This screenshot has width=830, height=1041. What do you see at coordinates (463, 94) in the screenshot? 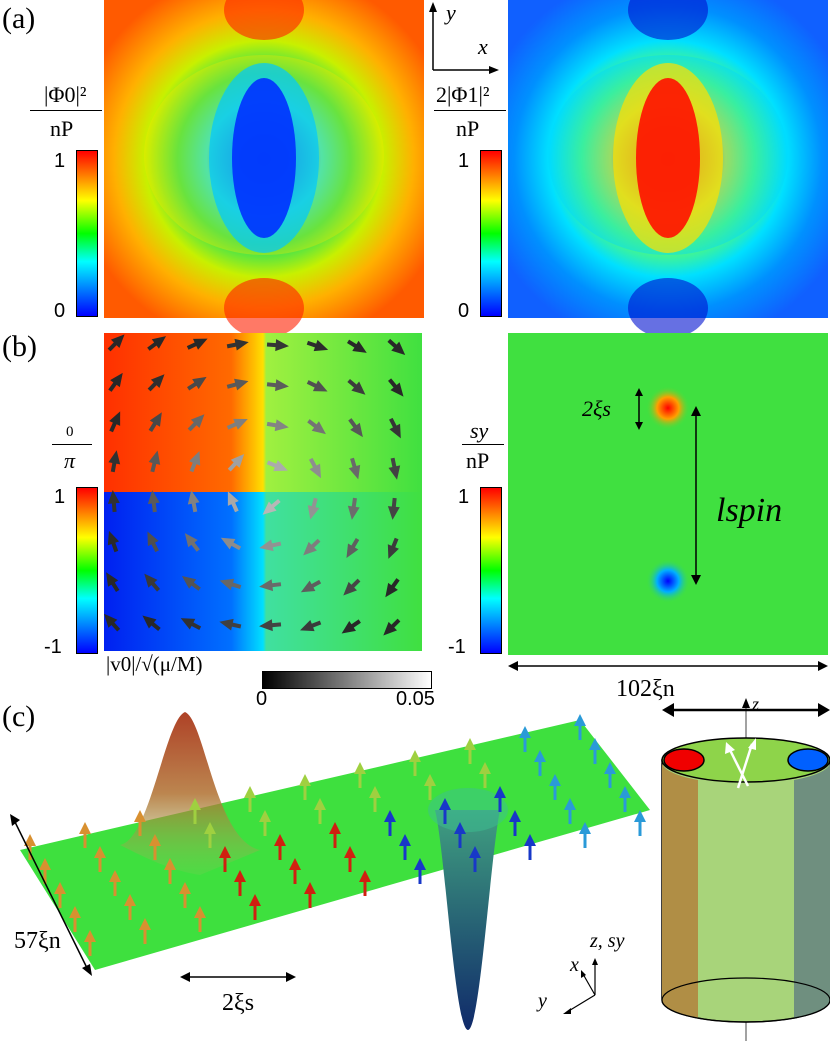
I see `phi1-density-label: 2|Φ1|²` at bounding box center [463, 94].